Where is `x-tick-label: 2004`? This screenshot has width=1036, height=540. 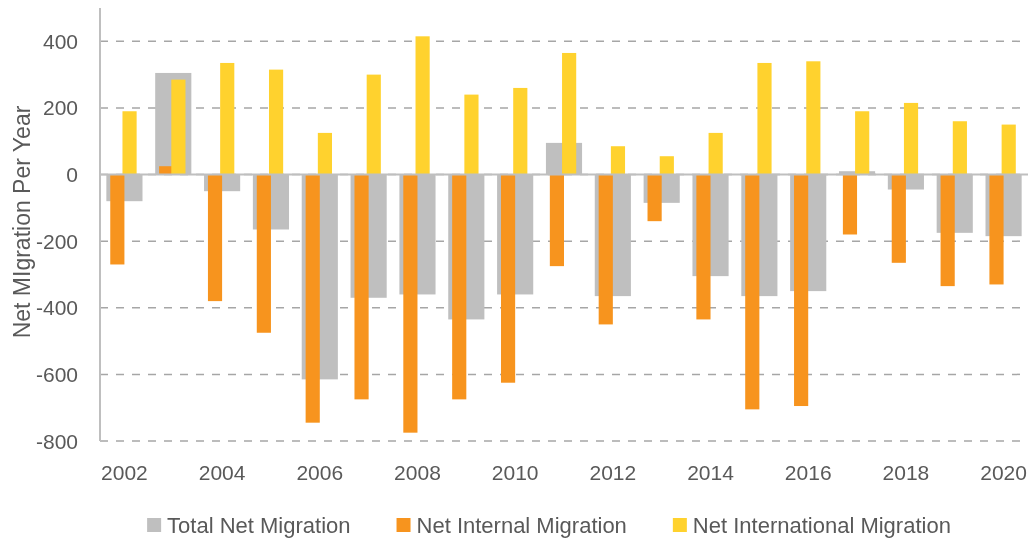
x-tick-label: 2004 is located at coordinates (222, 472).